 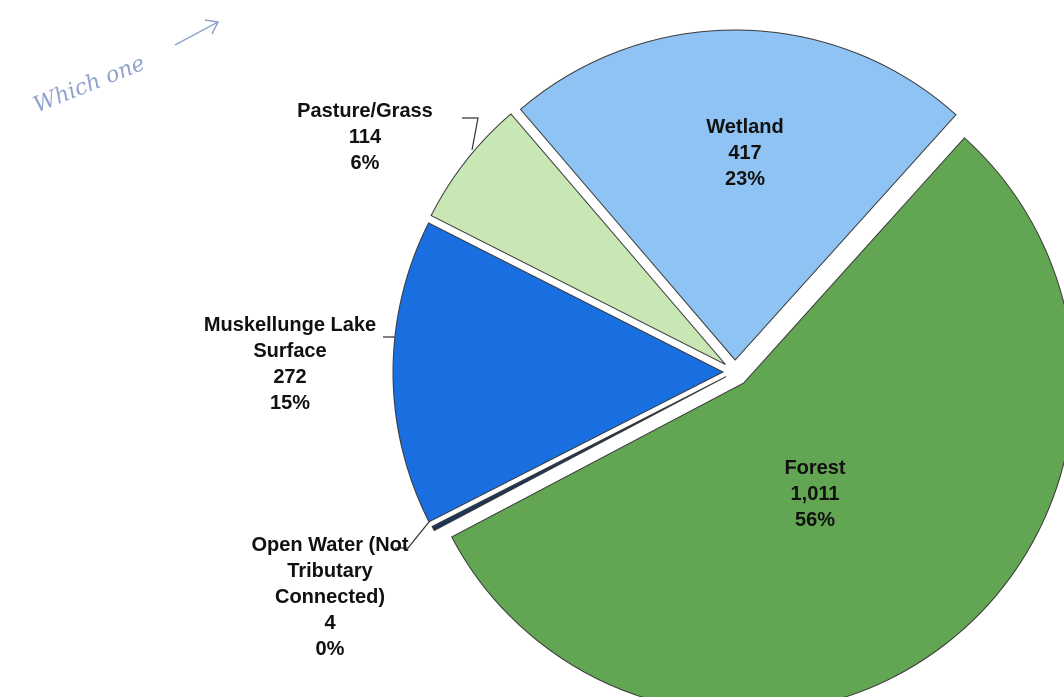 What do you see at coordinates (815, 520) in the screenshot?
I see `percent-label: 56%` at bounding box center [815, 520].